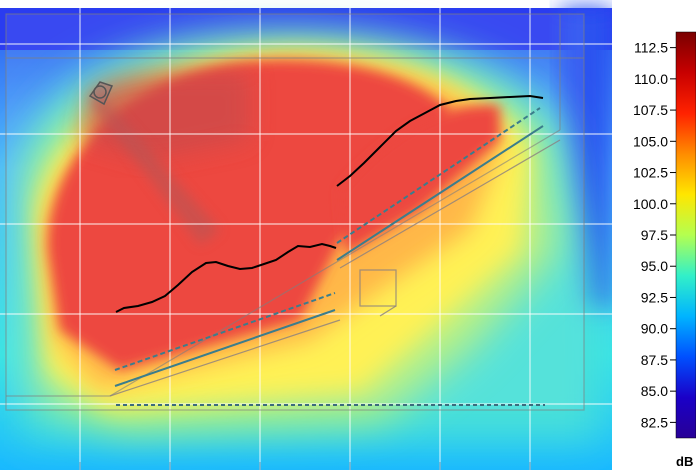 This screenshot has width=696, height=470. What do you see at coordinates (685, 235) in the screenshot?
I see `colorbar-scale` at bounding box center [685, 235].